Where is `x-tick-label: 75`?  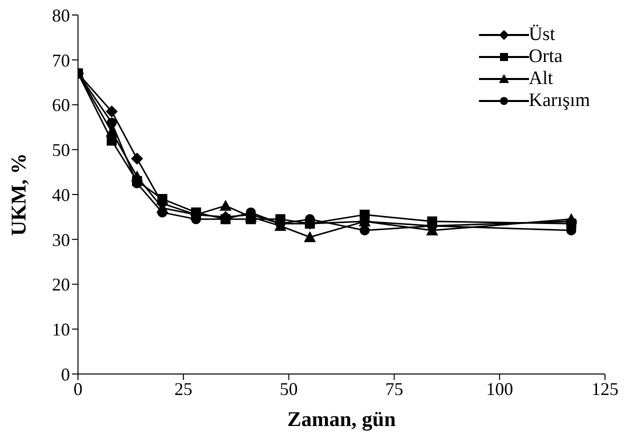
x-tick-label: 75 is located at coordinates (394, 388).